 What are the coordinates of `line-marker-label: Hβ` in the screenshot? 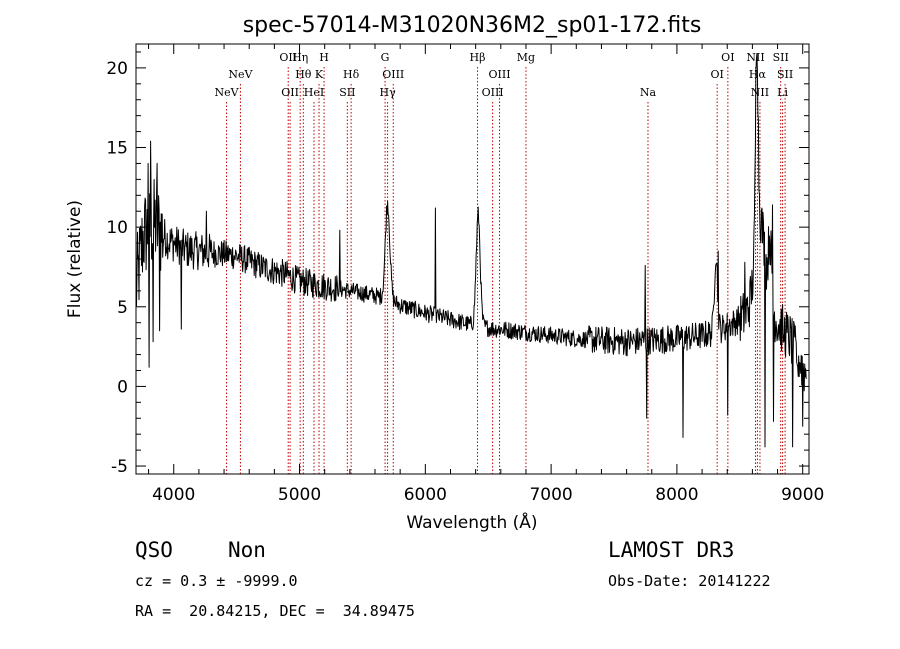 It's located at (478, 57).